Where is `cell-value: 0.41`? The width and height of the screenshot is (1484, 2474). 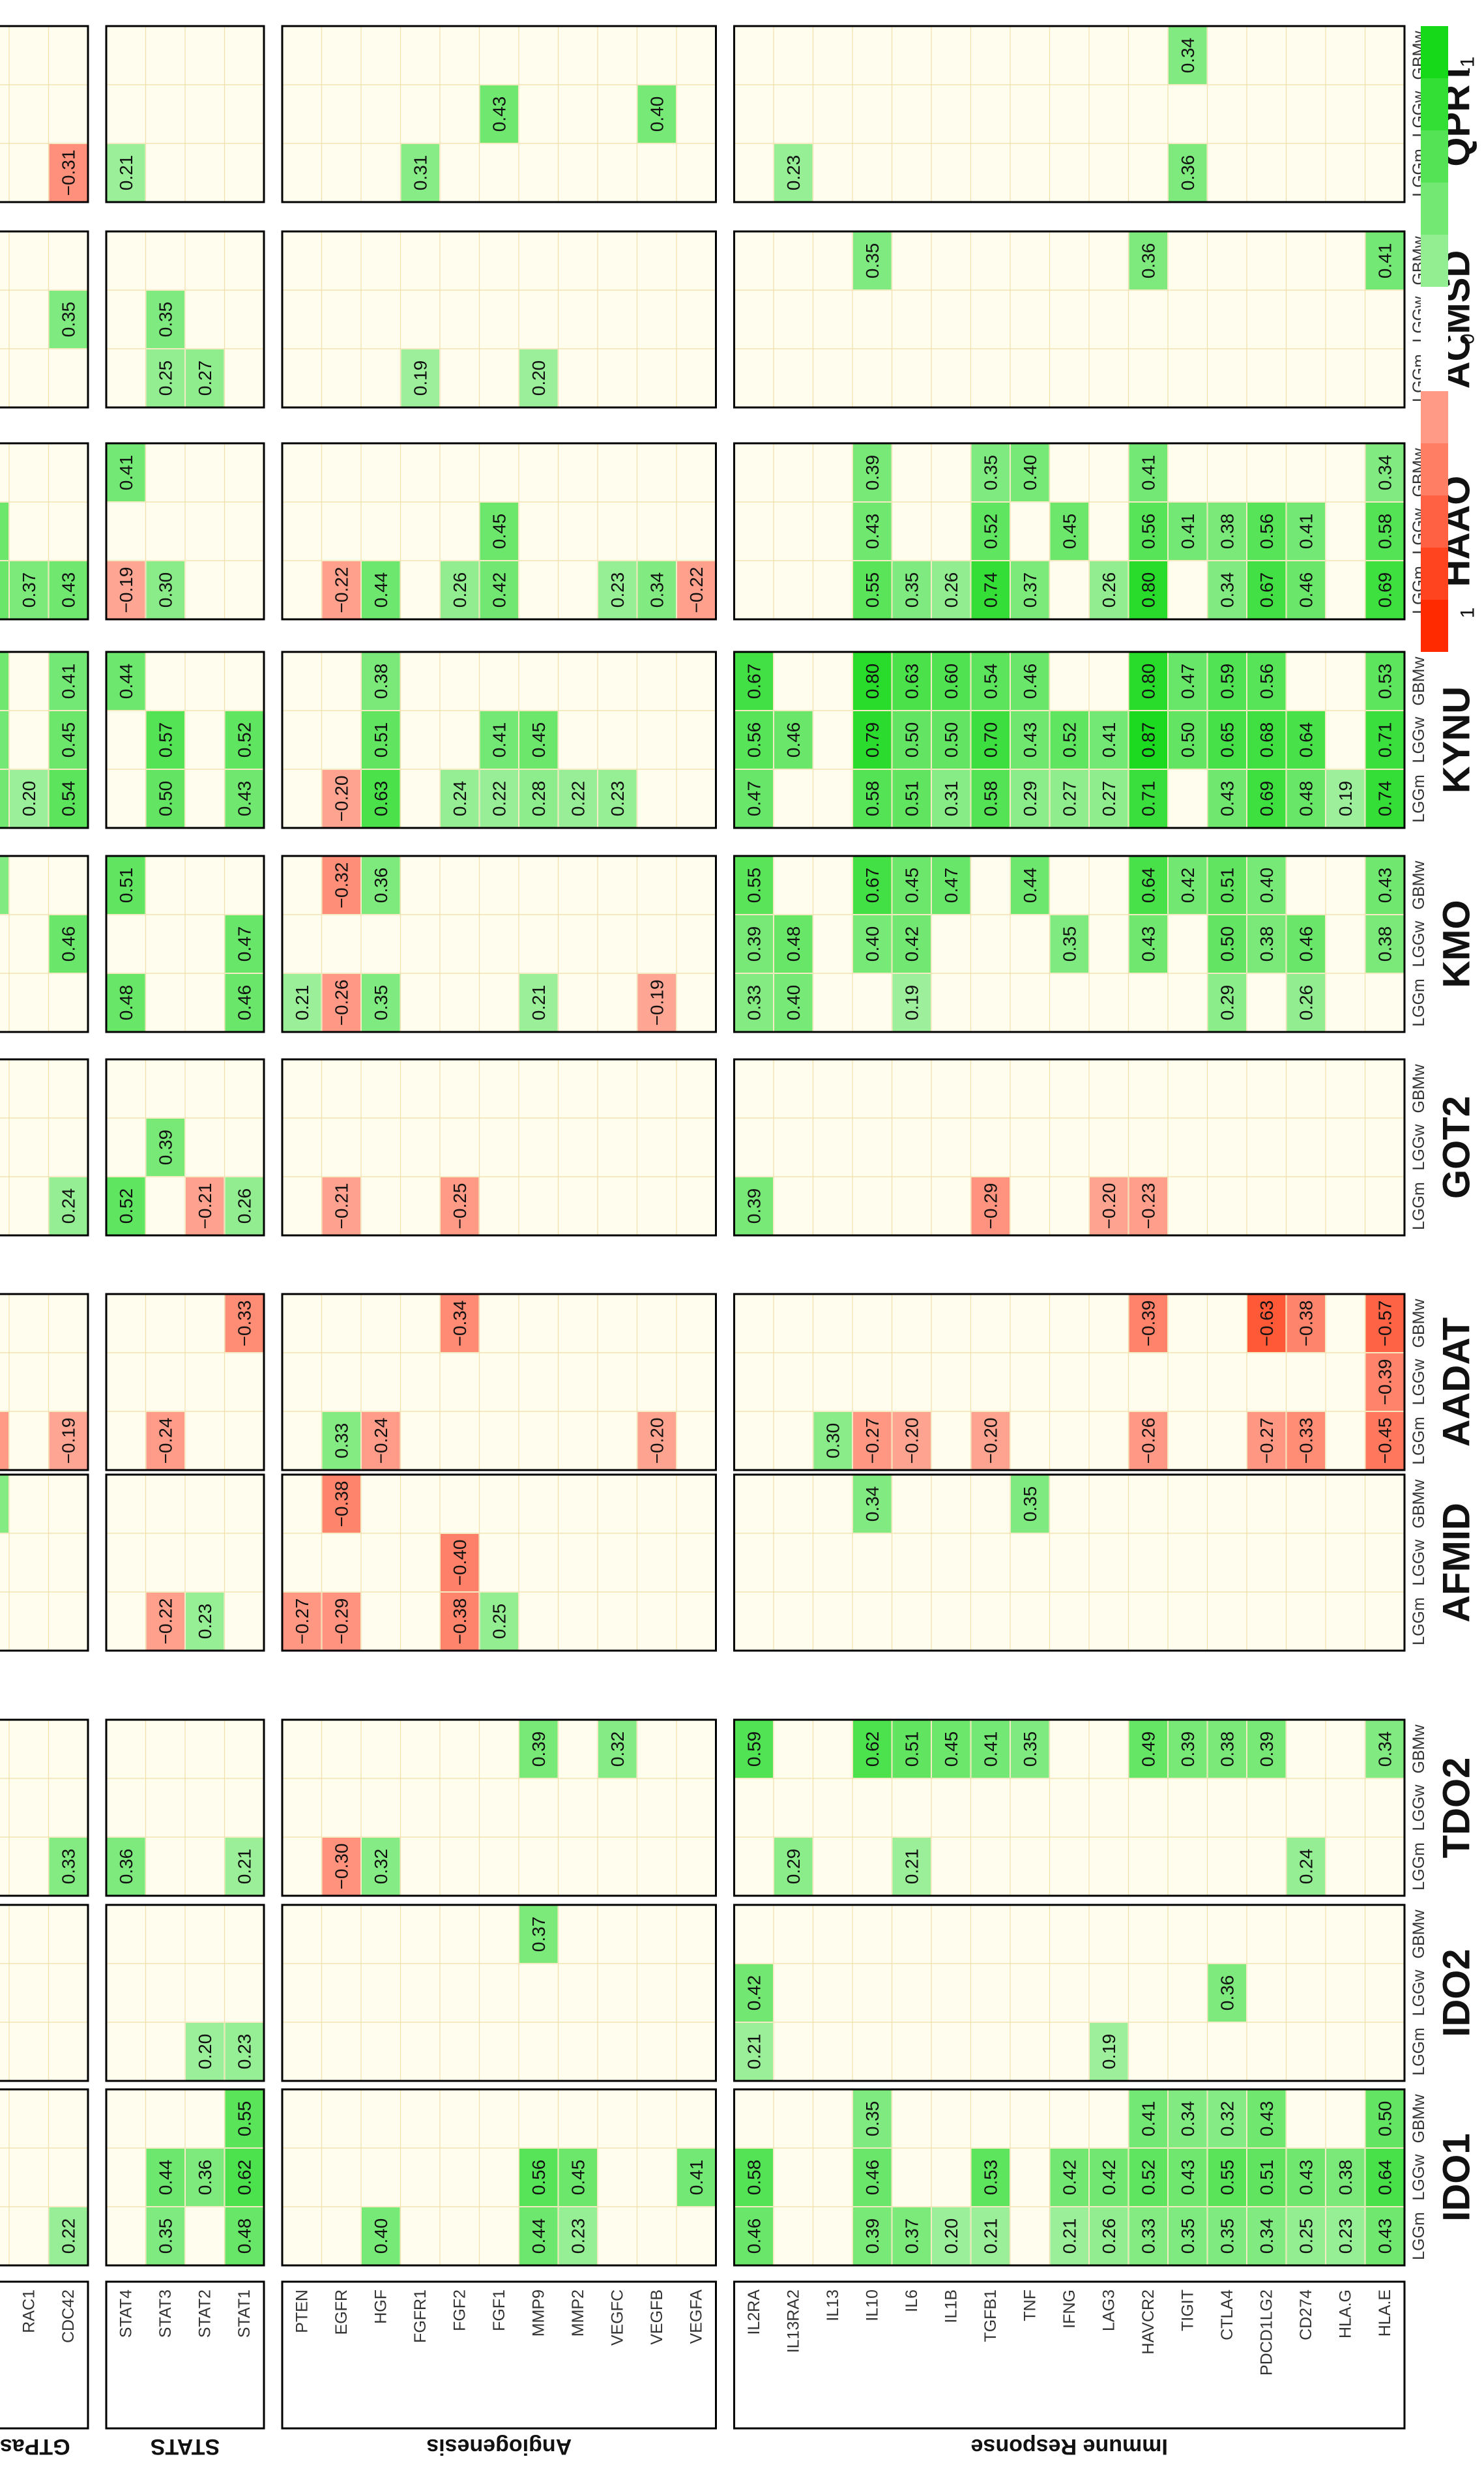
cell-value: 0.41 is located at coordinates (1109, 740).